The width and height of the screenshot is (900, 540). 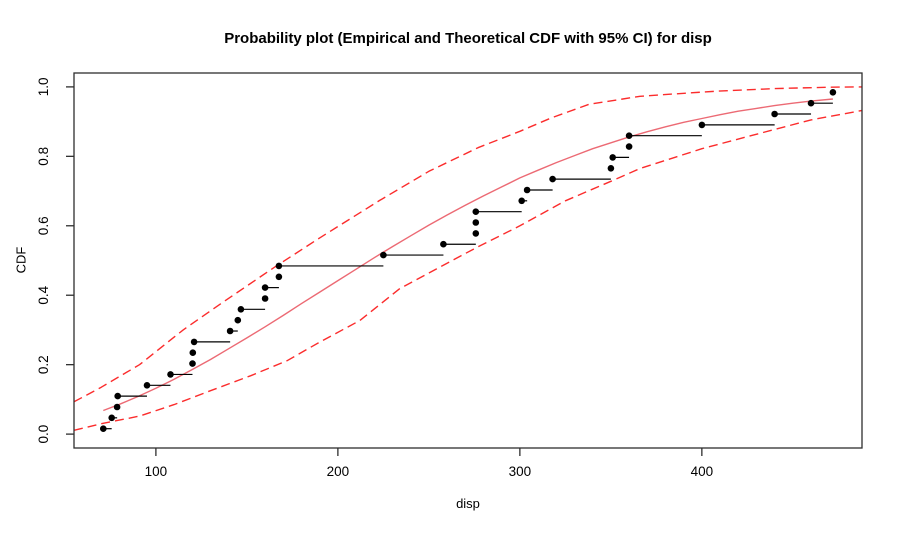 I want to click on x-tick-label: 100, so click(x=156, y=471).